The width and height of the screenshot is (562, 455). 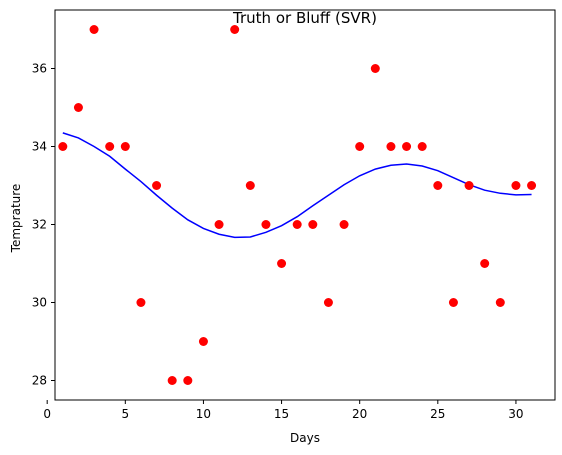 I want to click on x-tick-label: 15, so click(x=281, y=414).